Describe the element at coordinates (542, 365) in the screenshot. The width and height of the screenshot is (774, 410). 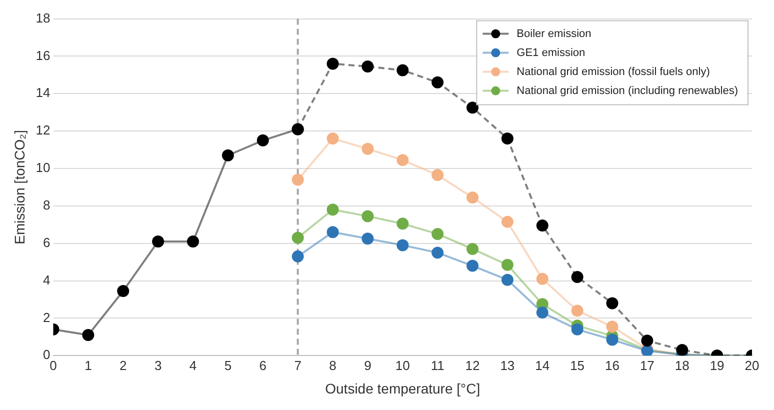
I see `x-tick-label: 14` at that location.